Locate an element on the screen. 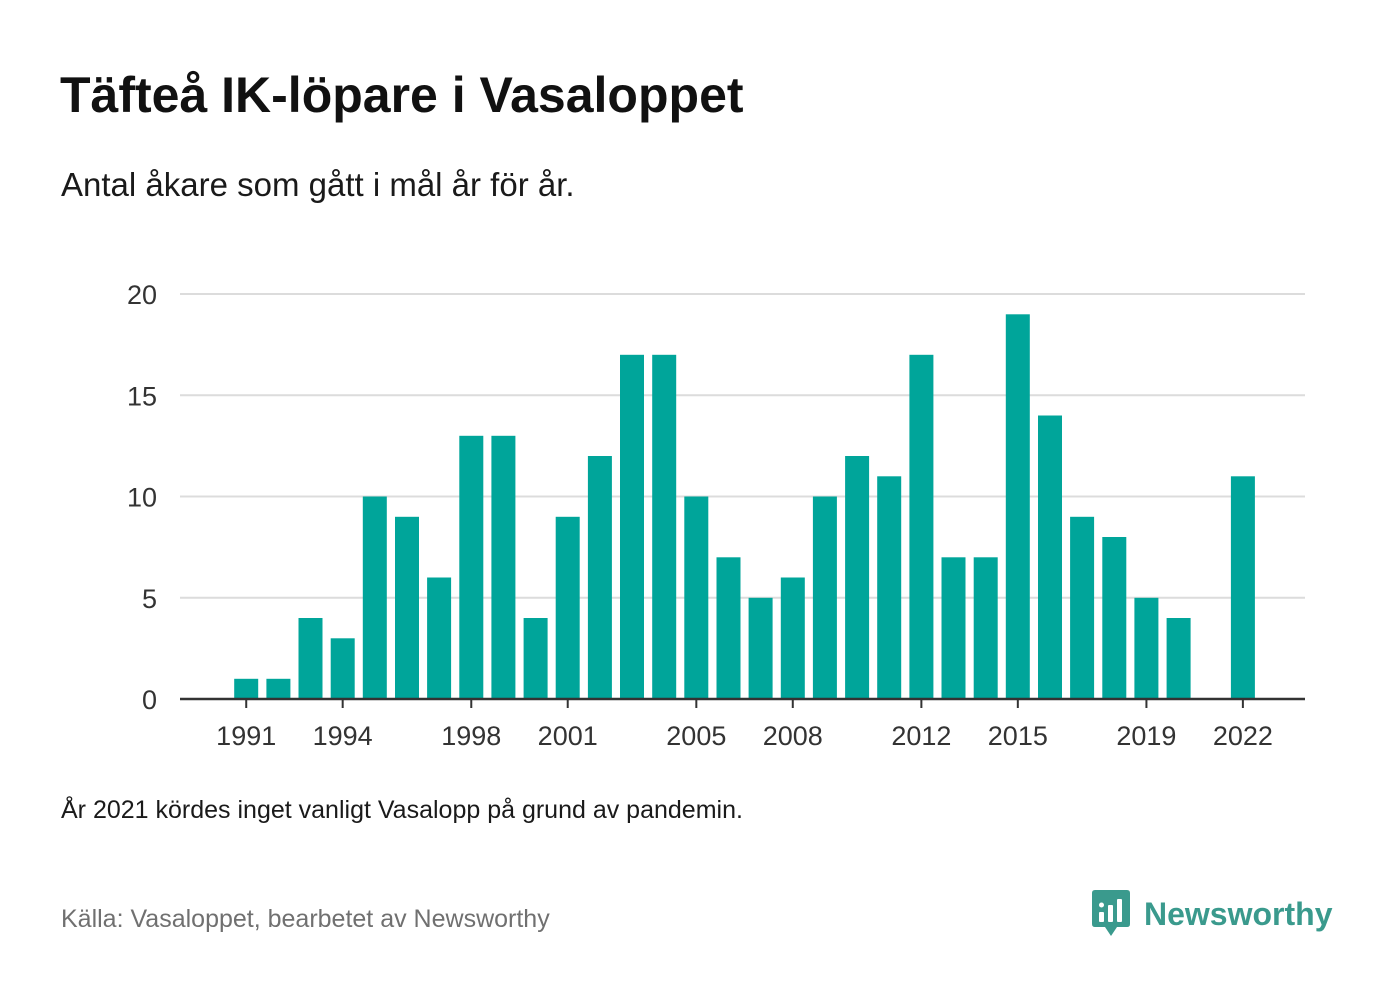  bar-2000 is located at coordinates (535, 658).